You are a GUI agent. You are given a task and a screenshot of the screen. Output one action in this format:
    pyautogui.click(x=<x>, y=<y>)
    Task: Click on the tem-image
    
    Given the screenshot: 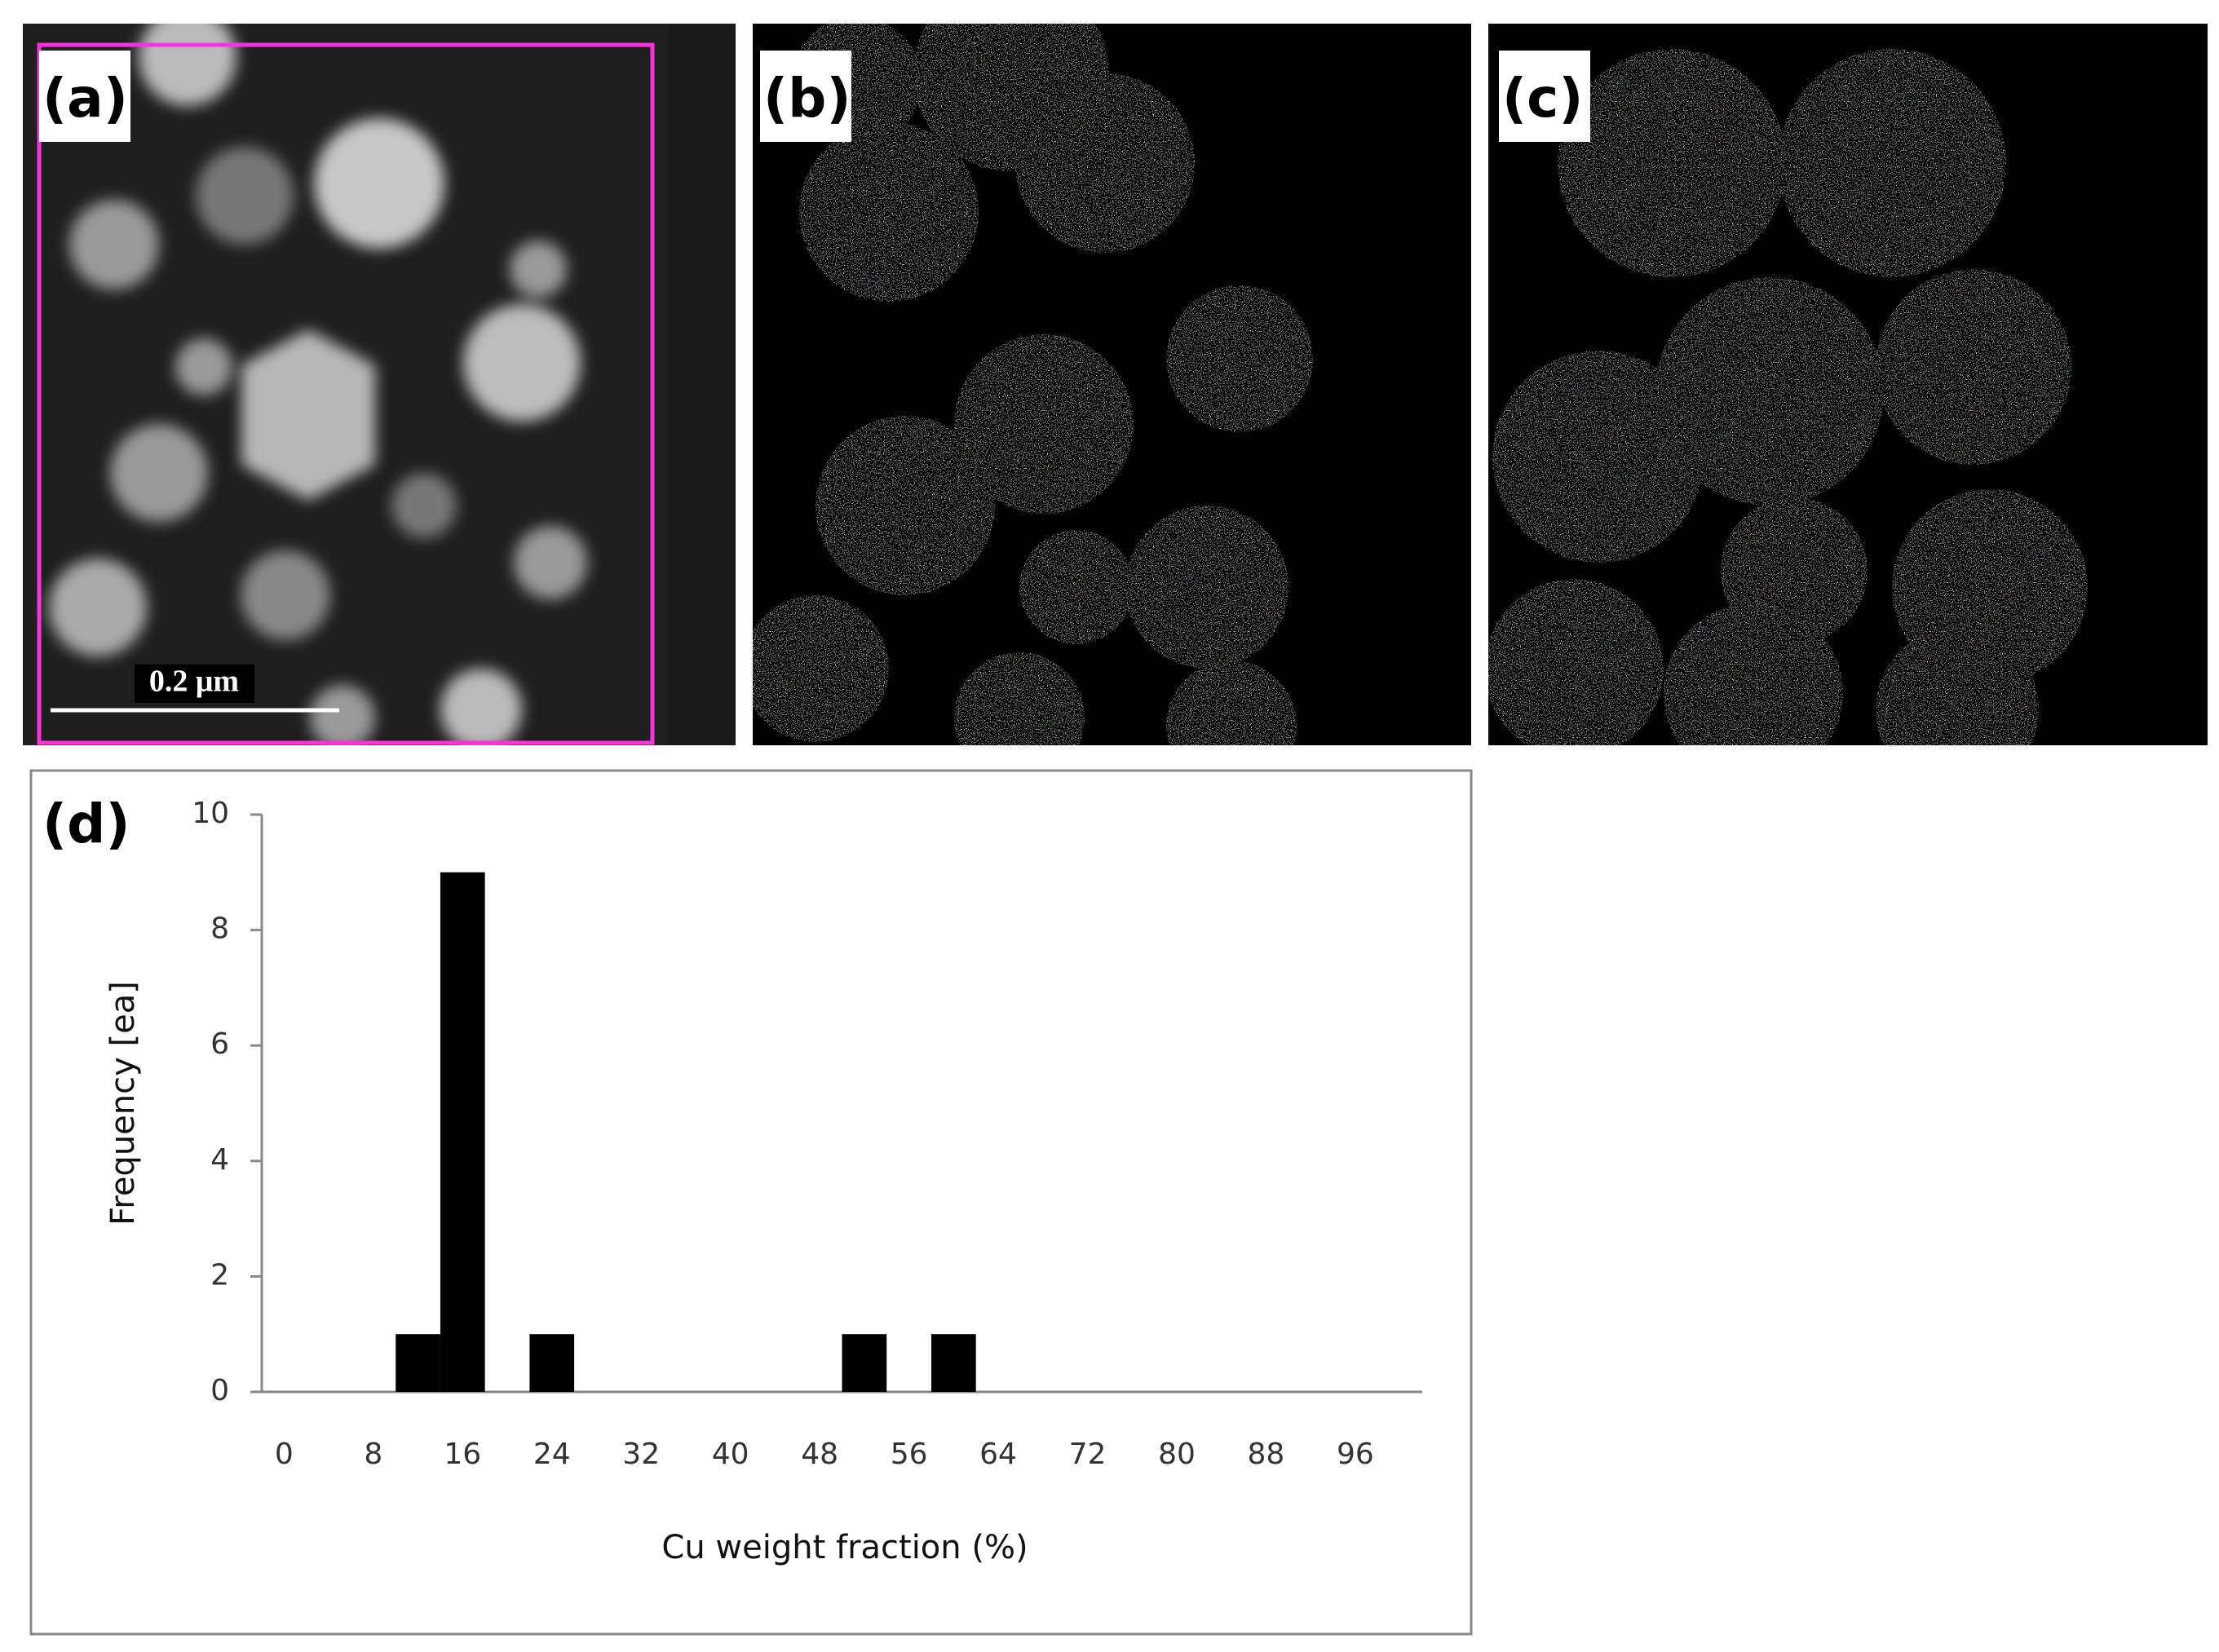 What is the action you would take?
    pyautogui.click(x=379, y=385)
    